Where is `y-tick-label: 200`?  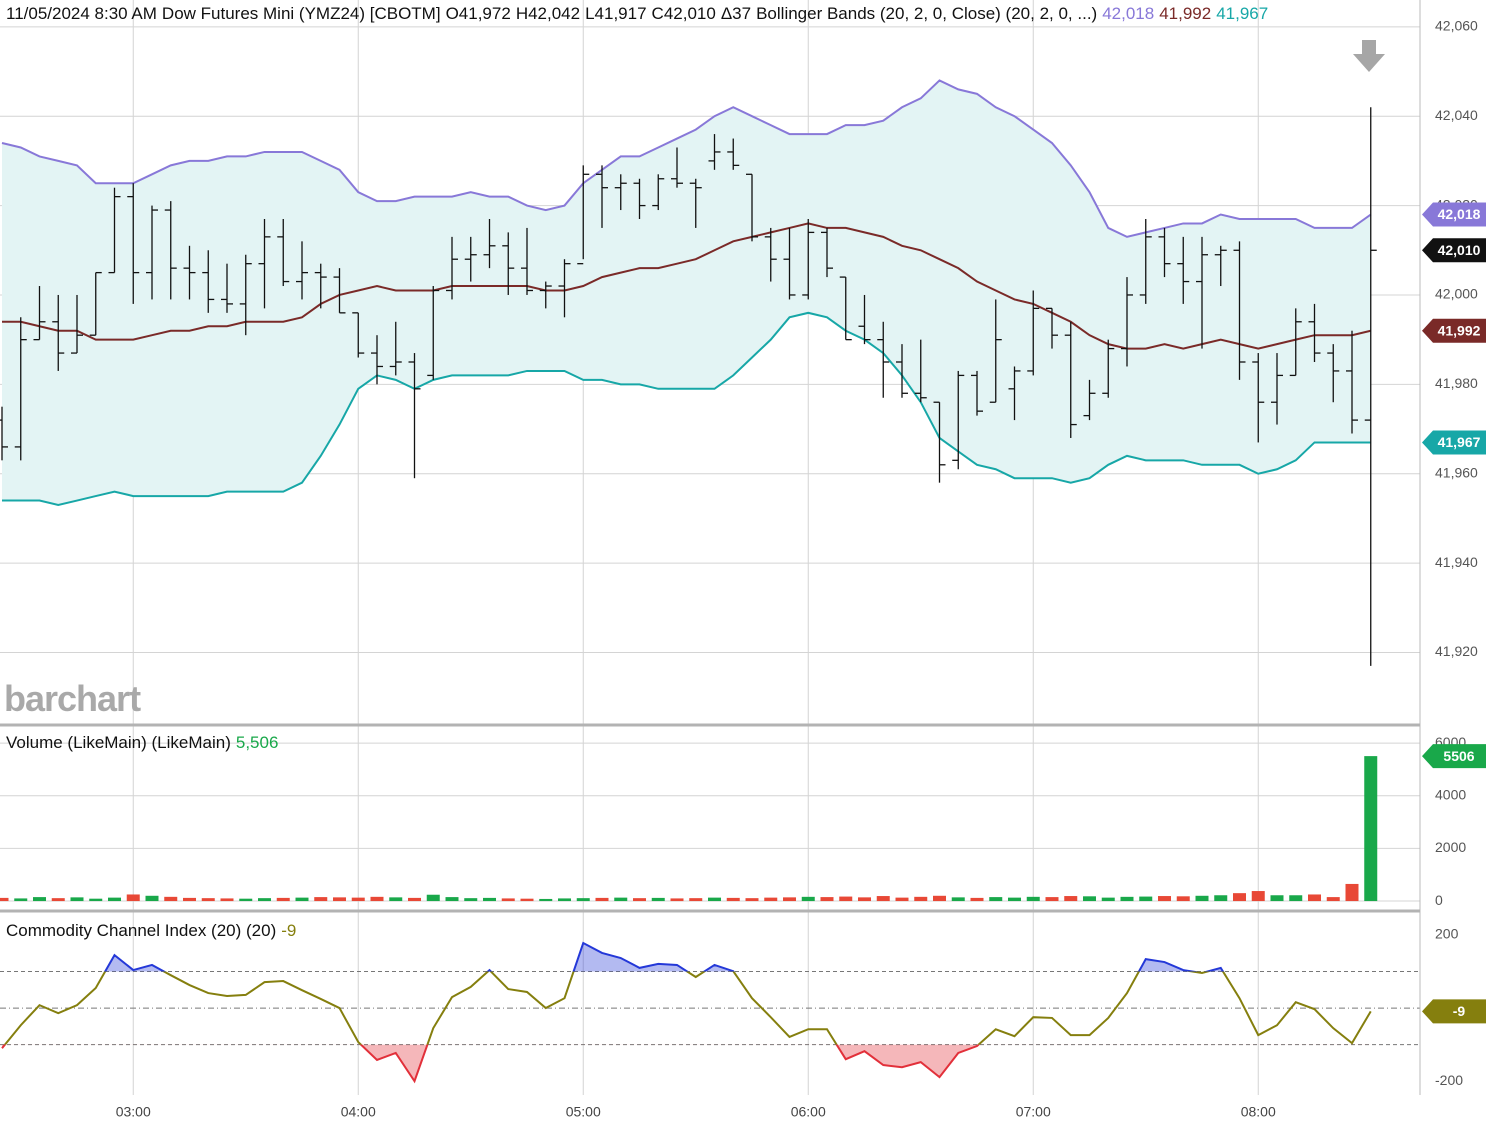
y-tick-label: 200 is located at coordinates (1447, 934).